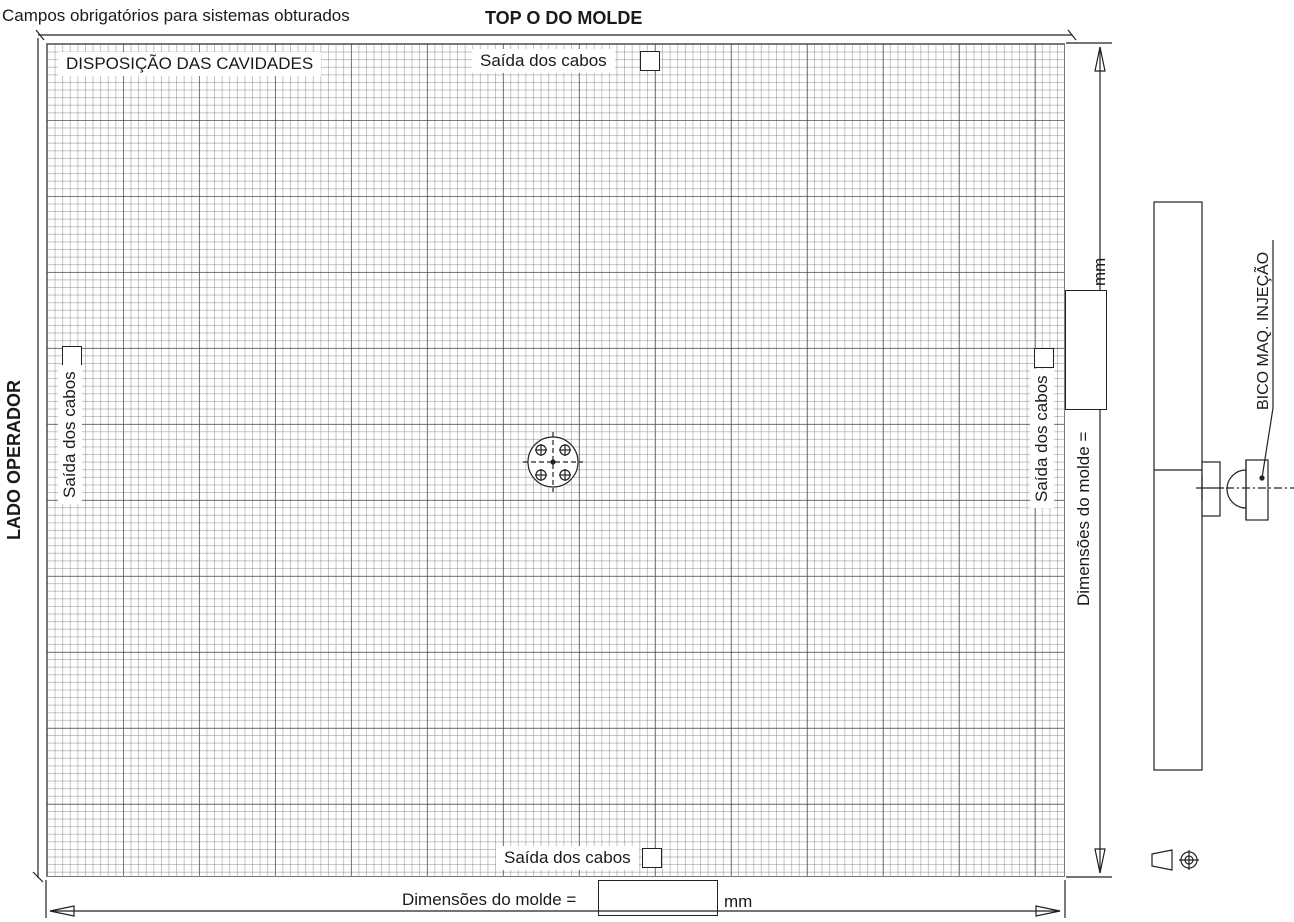 The height and width of the screenshot is (922, 1294). What do you see at coordinates (62, 911) in the screenshot?
I see `arrow-left-icon` at bounding box center [62, 911].